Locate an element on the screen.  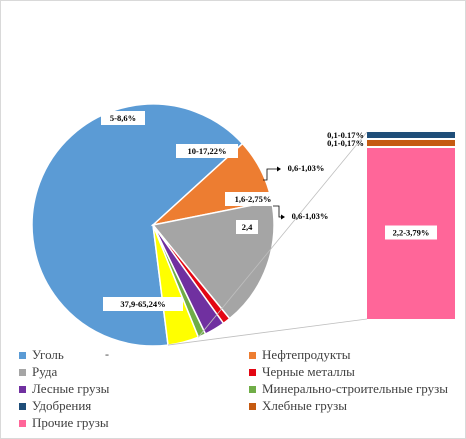
data-label-0: 37,9-65,24% is located at coordinates (142, 304).